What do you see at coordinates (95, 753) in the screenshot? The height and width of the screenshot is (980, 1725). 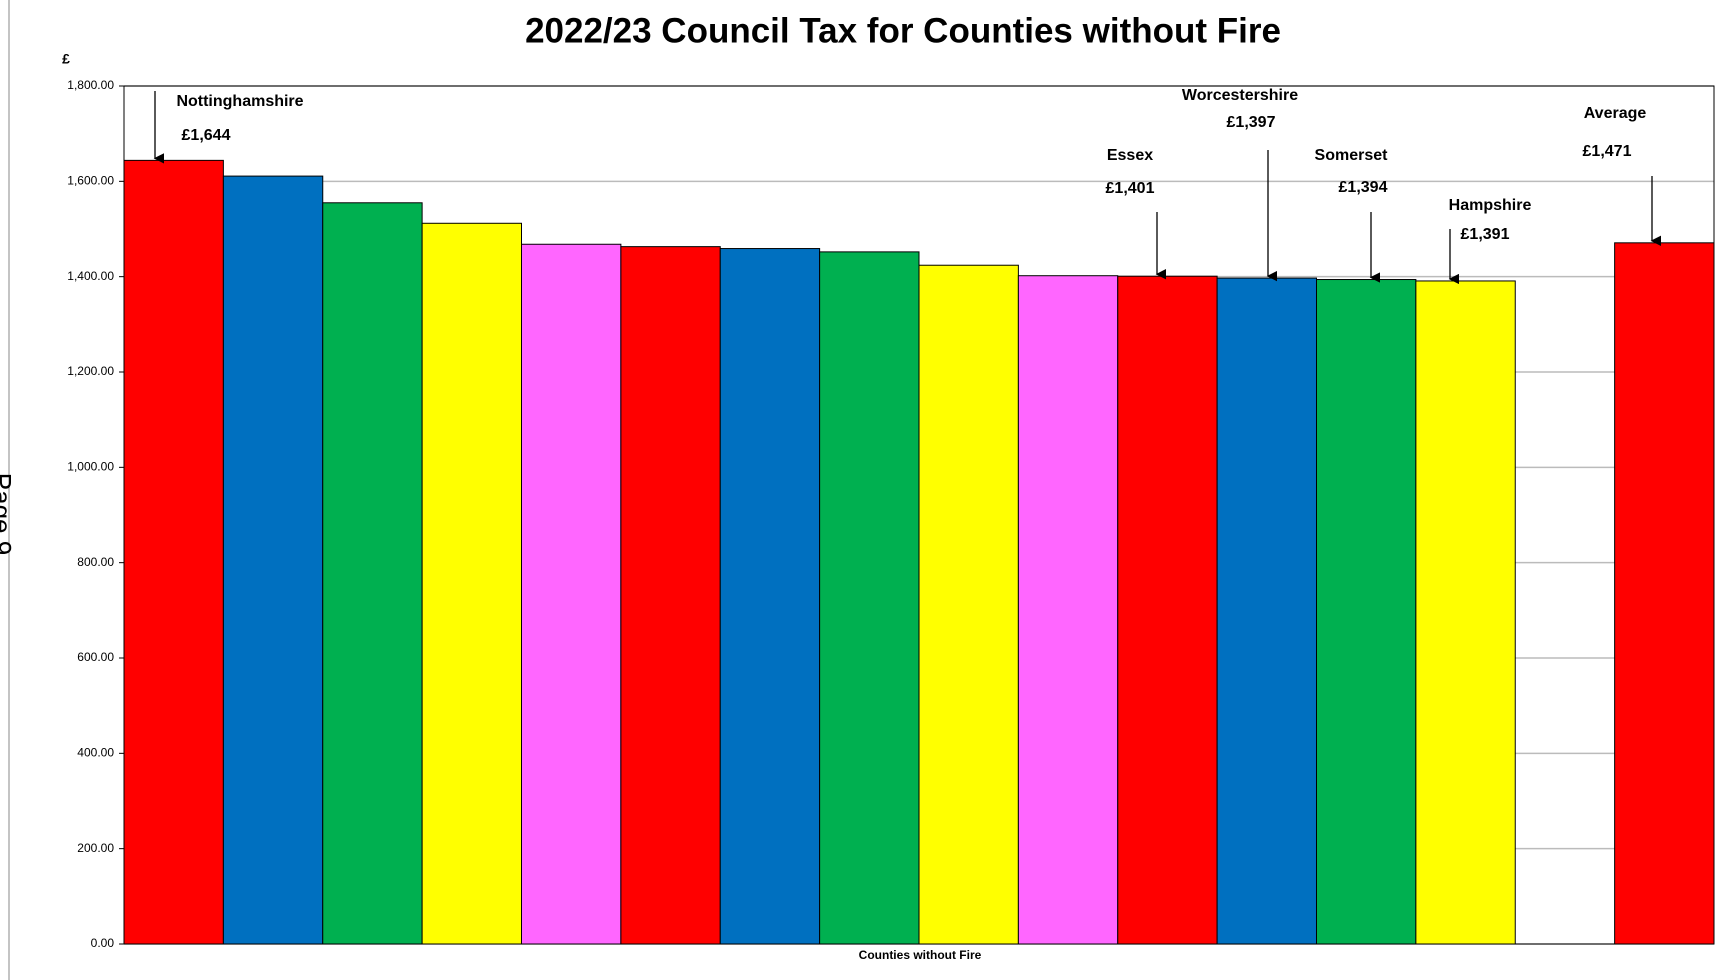 I see `y-tick-label: 400.00` at bounding box center [95, 753].